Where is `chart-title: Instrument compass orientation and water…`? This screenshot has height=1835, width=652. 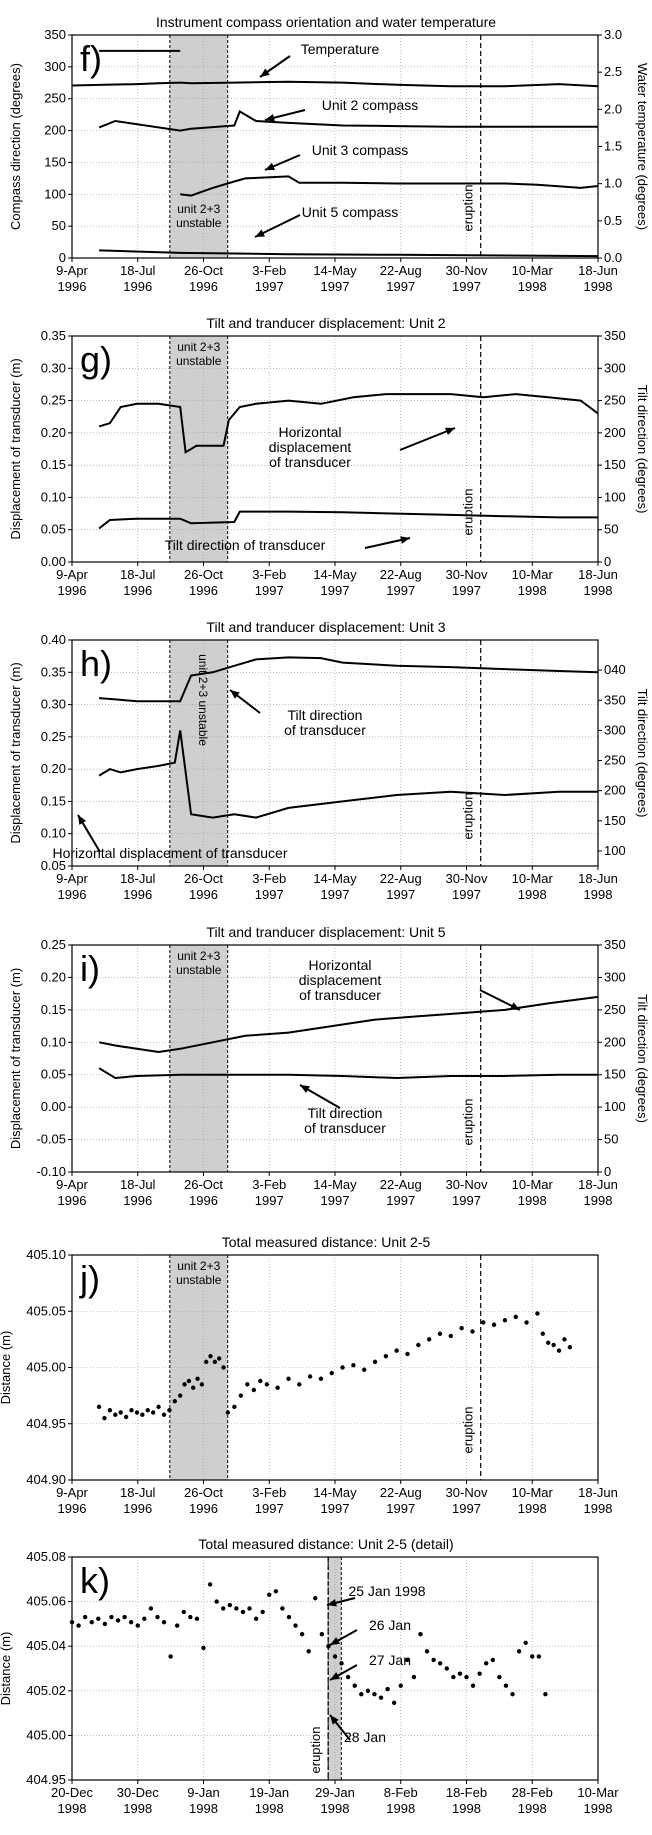 chart-title: Instrument compass orientation and water… is located at coordinates (326, 22).